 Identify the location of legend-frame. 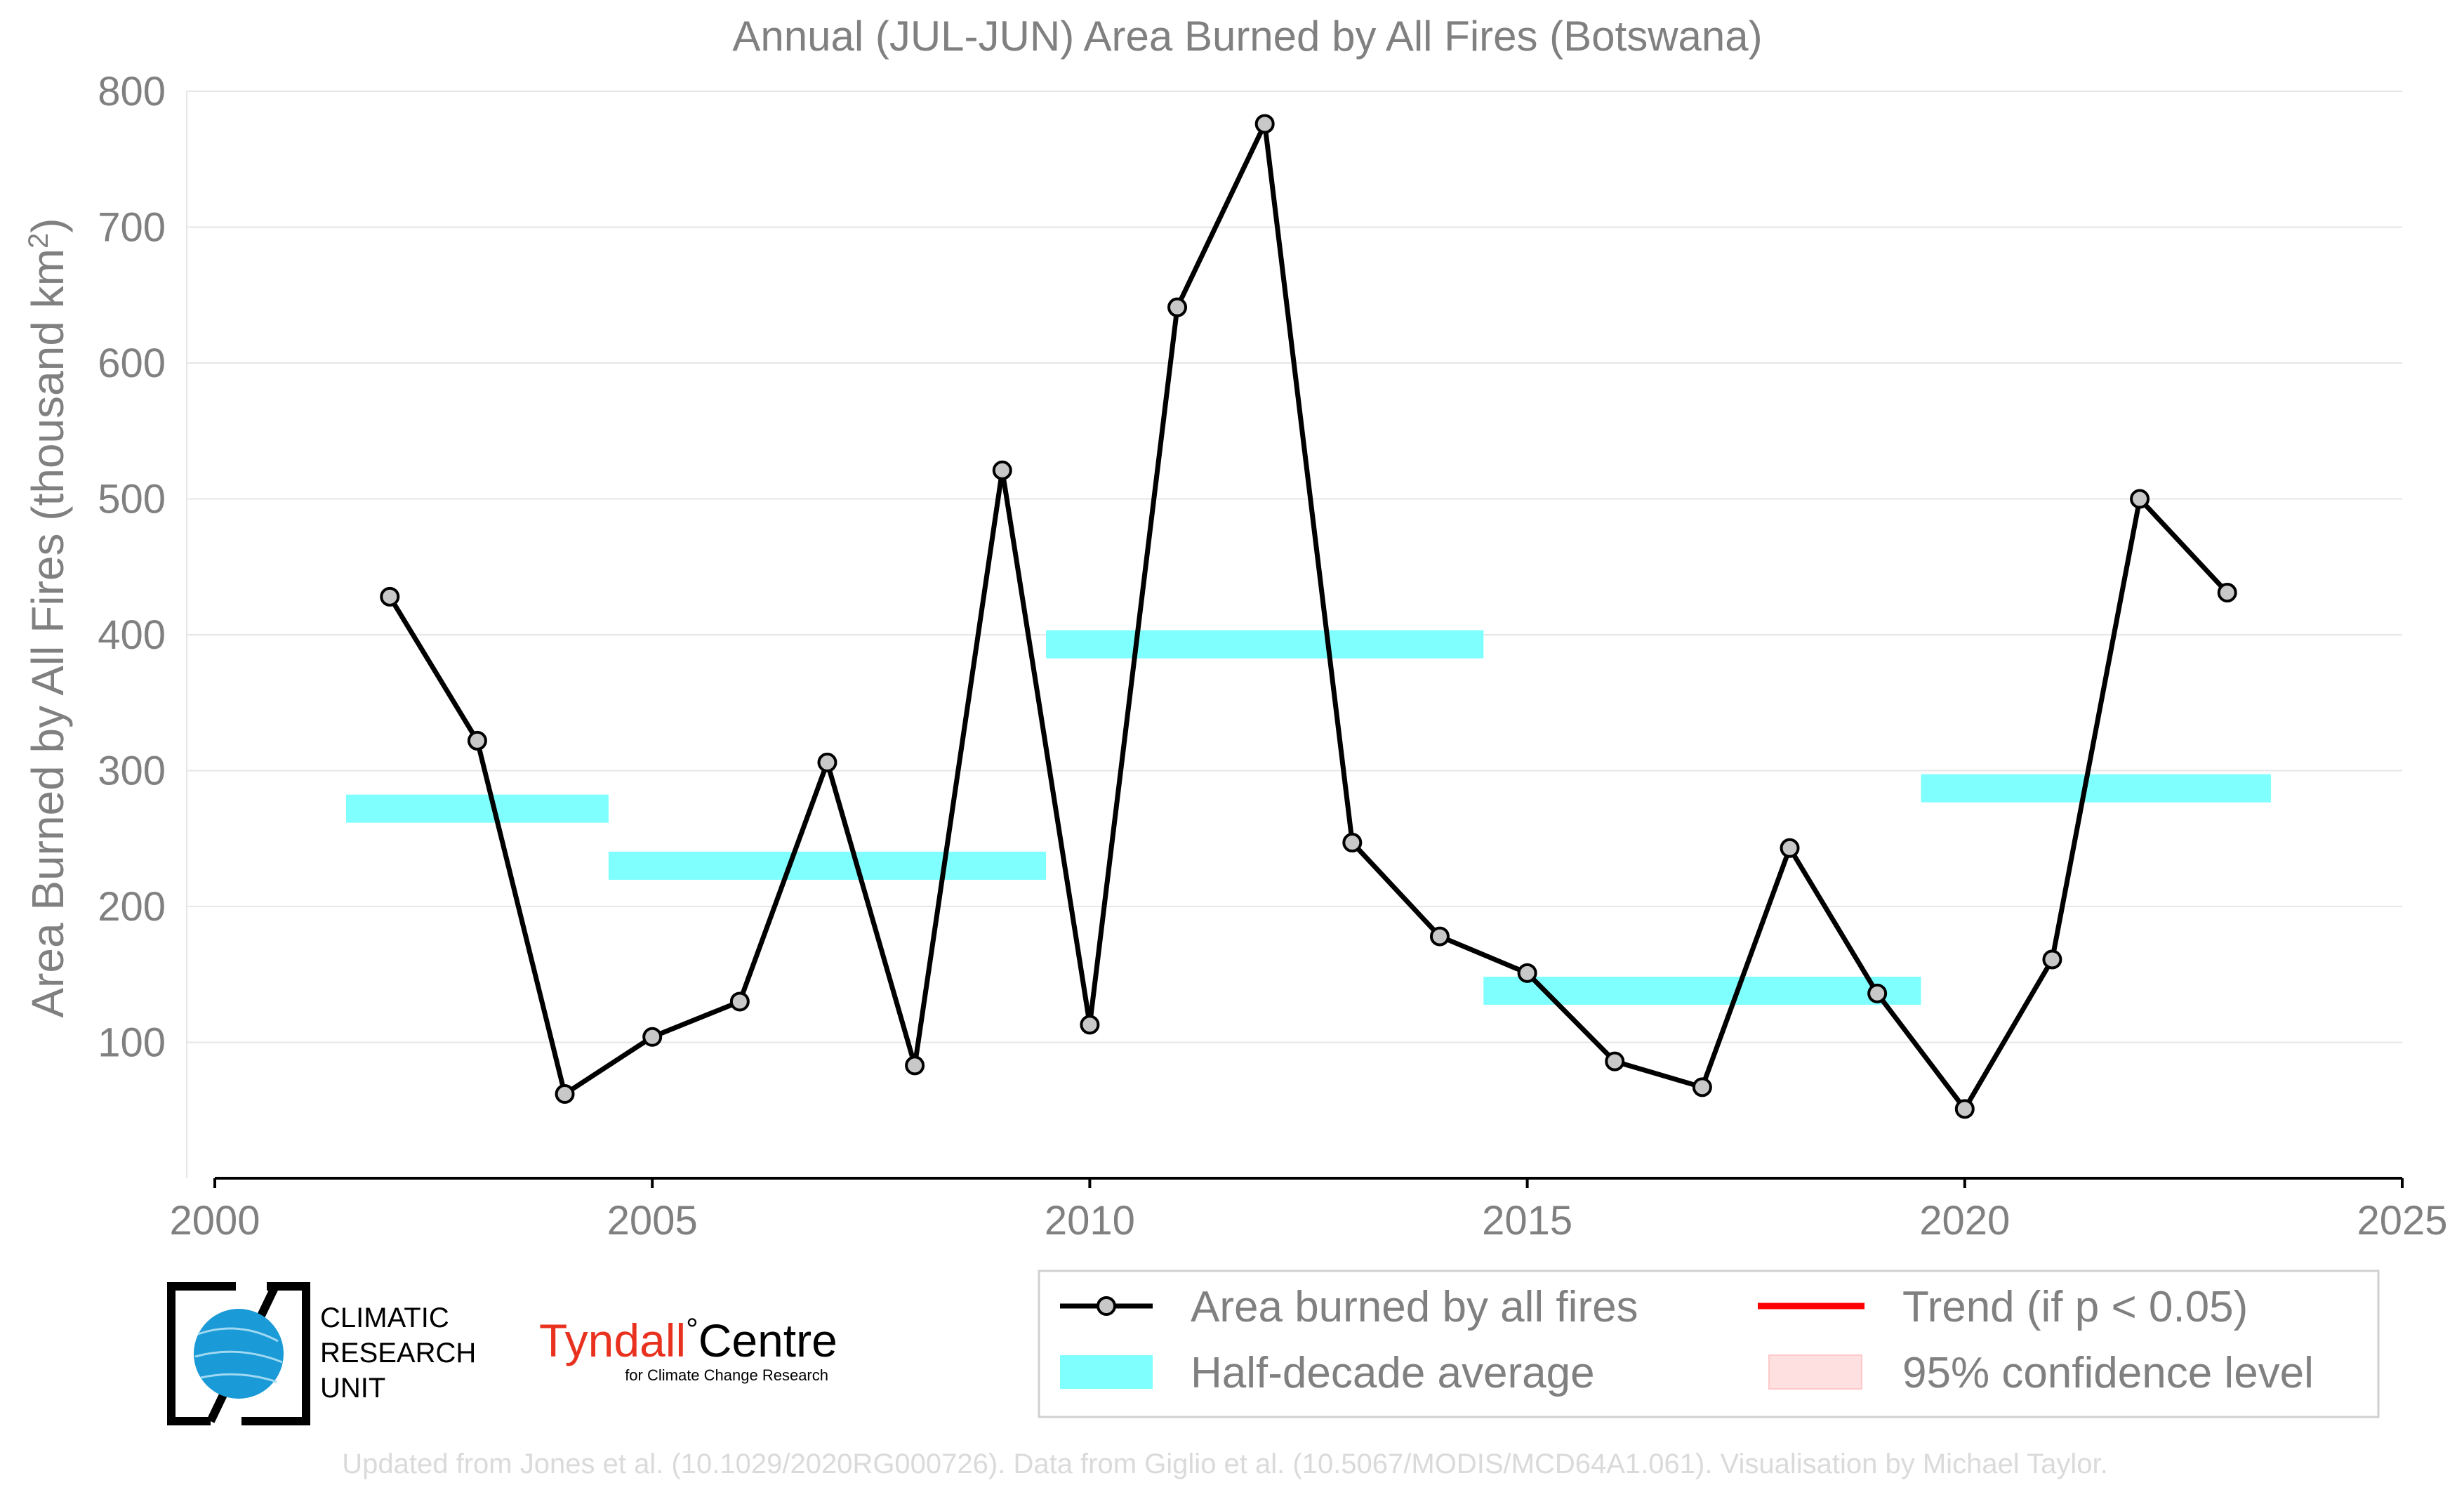
(1709, 1344).